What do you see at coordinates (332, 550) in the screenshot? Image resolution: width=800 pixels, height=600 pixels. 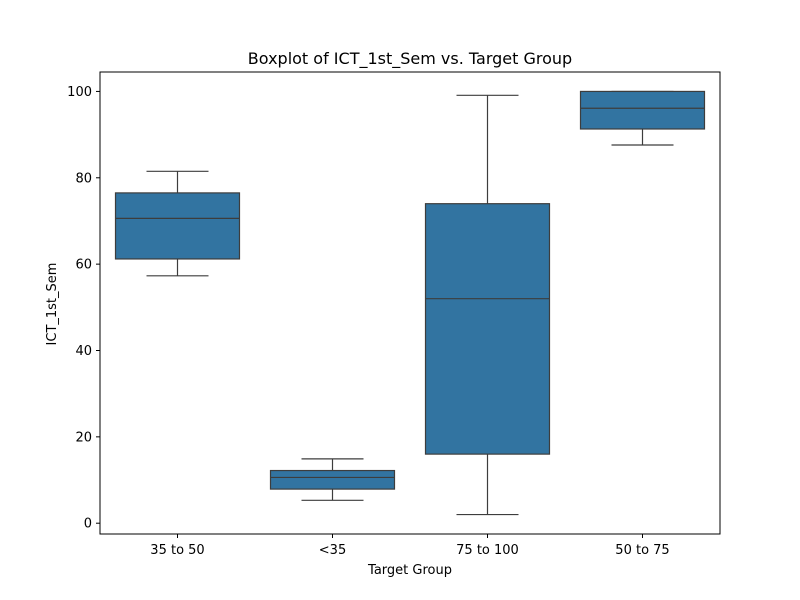 I see `x-tick-label: <35` at bounding box center [332, 550].